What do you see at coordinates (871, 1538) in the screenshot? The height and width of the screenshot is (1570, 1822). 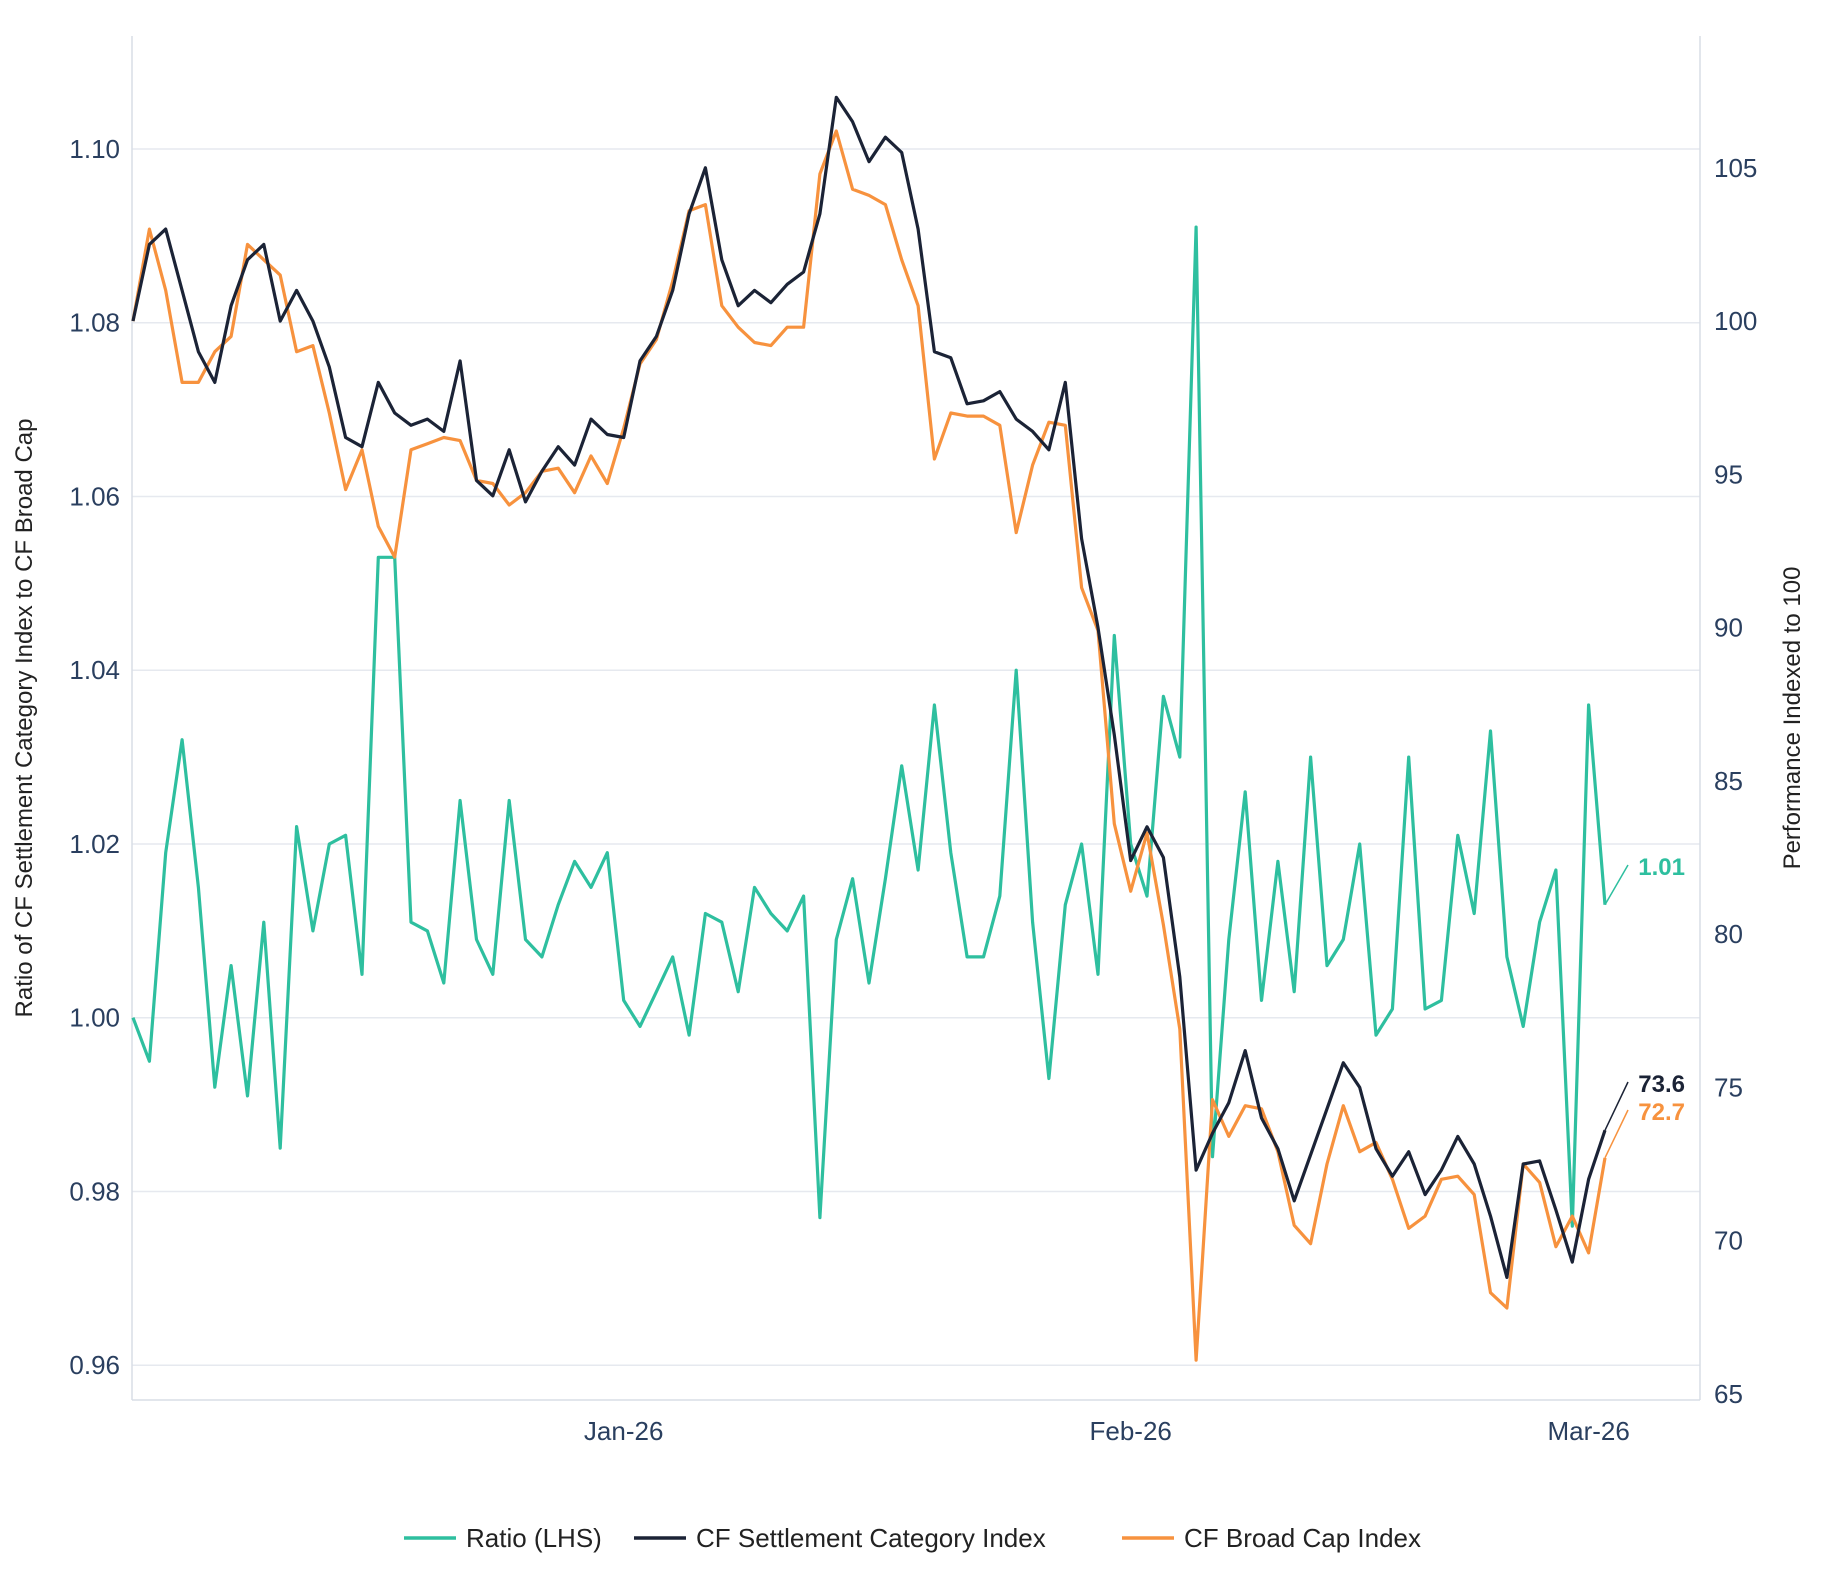 I see `legend-label: CF Settlement Category Index` at bounding box center [871, 1538].